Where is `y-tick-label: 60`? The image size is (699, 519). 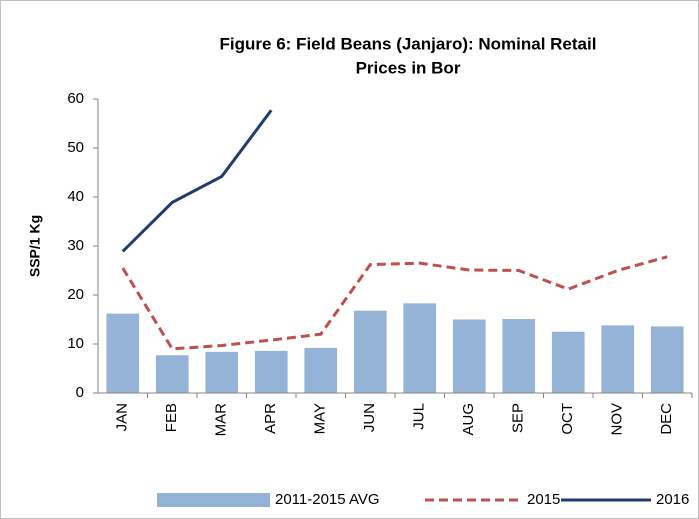
y-tick-label: 60 is located at coordinates (75, 98).